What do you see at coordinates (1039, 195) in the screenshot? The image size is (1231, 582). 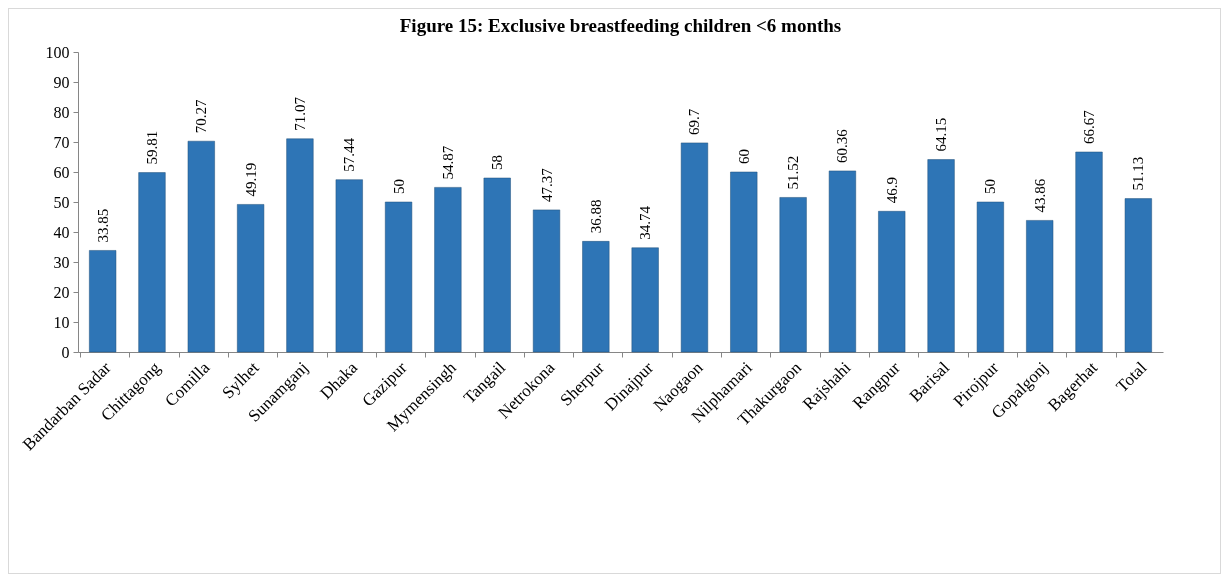 I see `data-label: 43.86` at bounding box center [1039, 195].